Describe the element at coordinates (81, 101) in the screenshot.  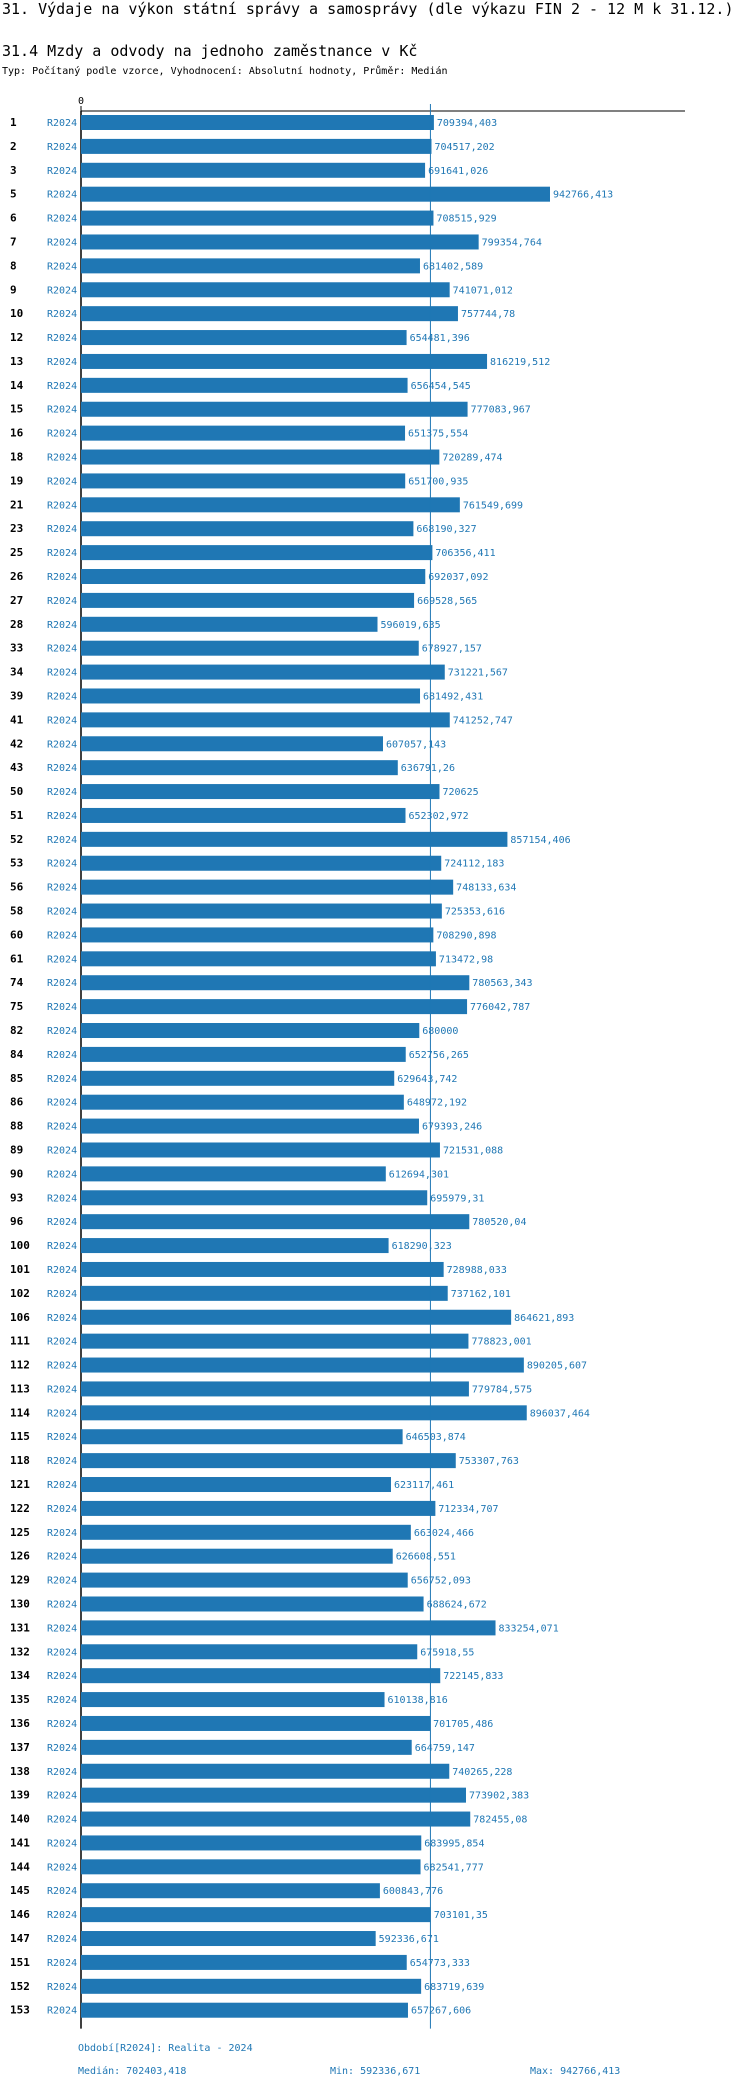
I see `x-axis-tick-label: 0` at that location.